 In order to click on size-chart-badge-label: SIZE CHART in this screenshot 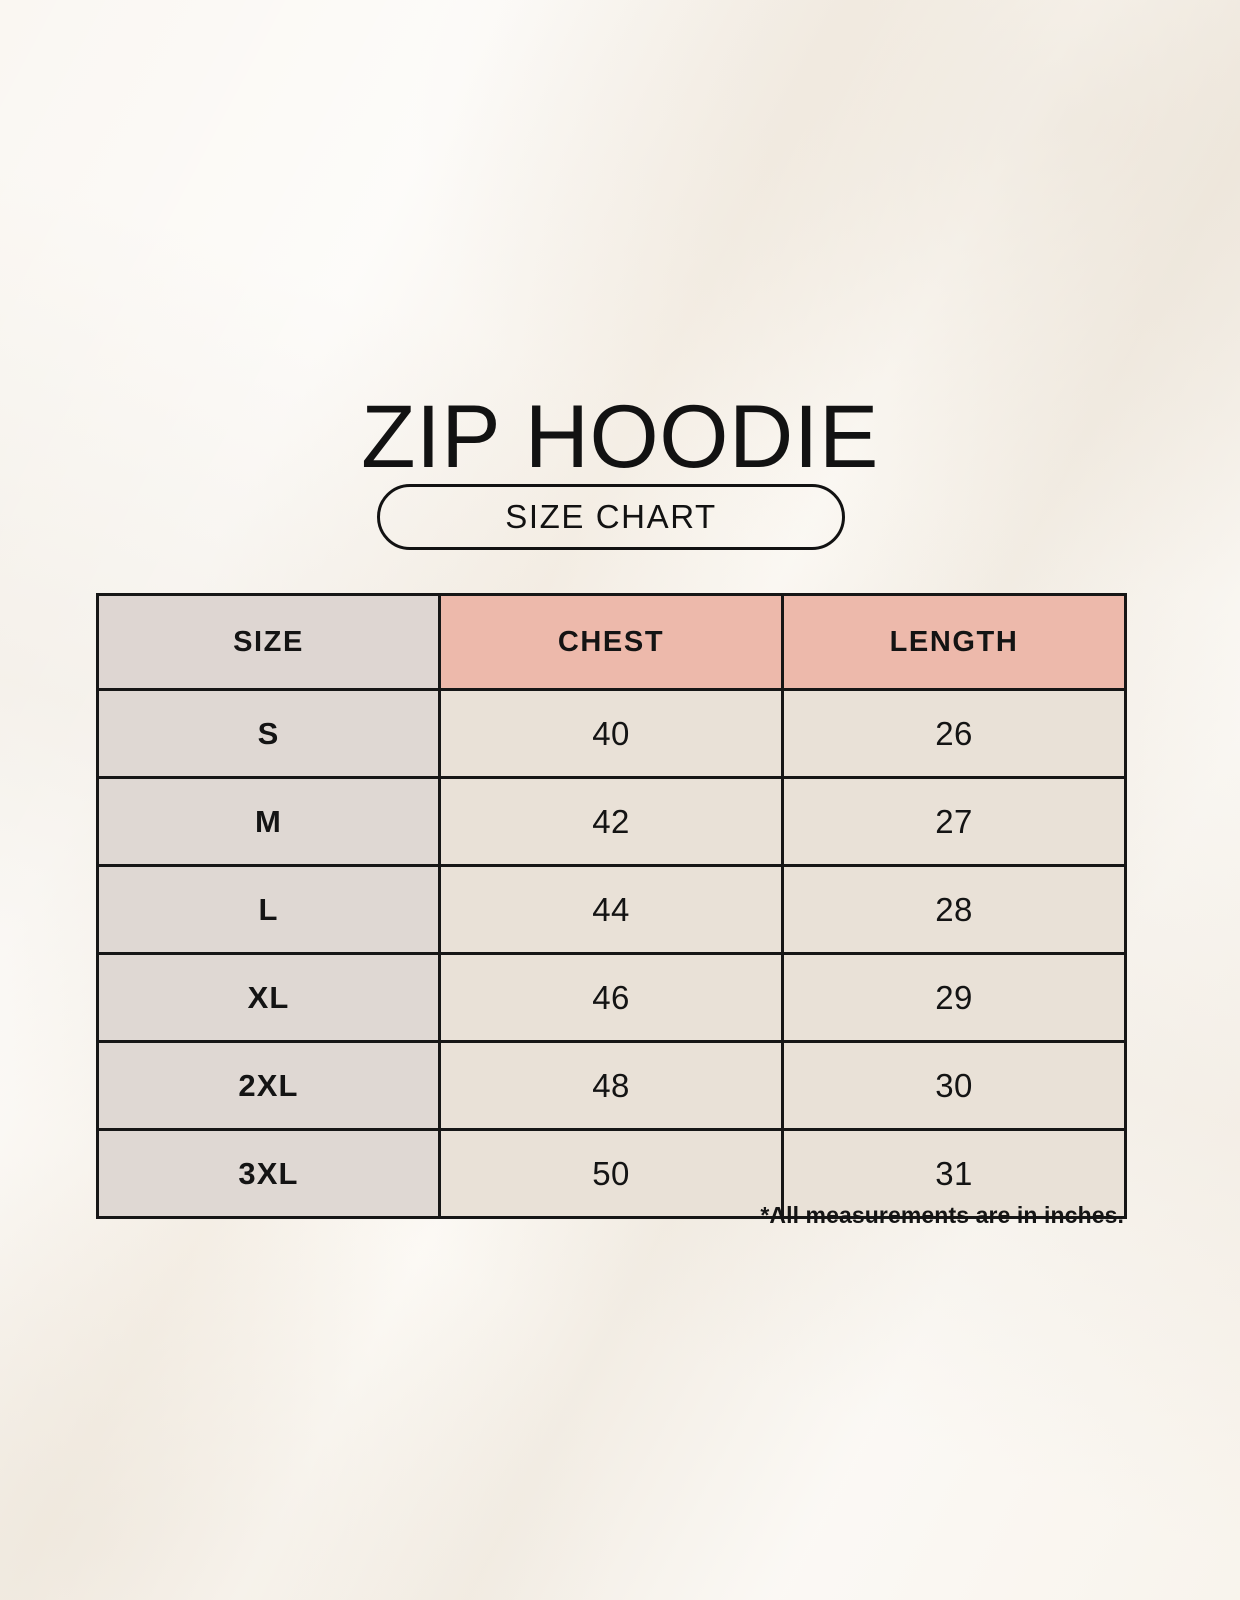, I will do `click(611, 516)`.